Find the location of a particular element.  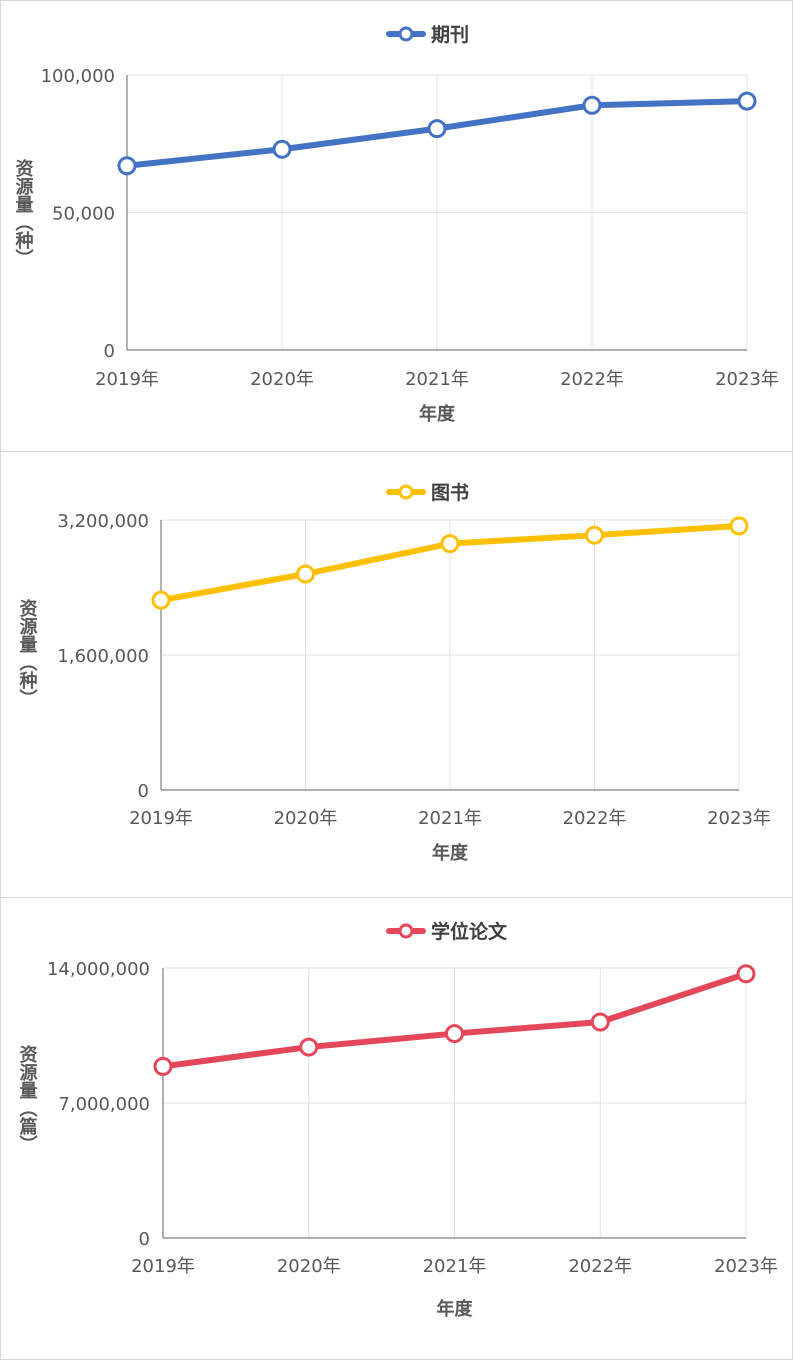

y-tick-label: 3,200,000 is located at coordinates (103, 521).